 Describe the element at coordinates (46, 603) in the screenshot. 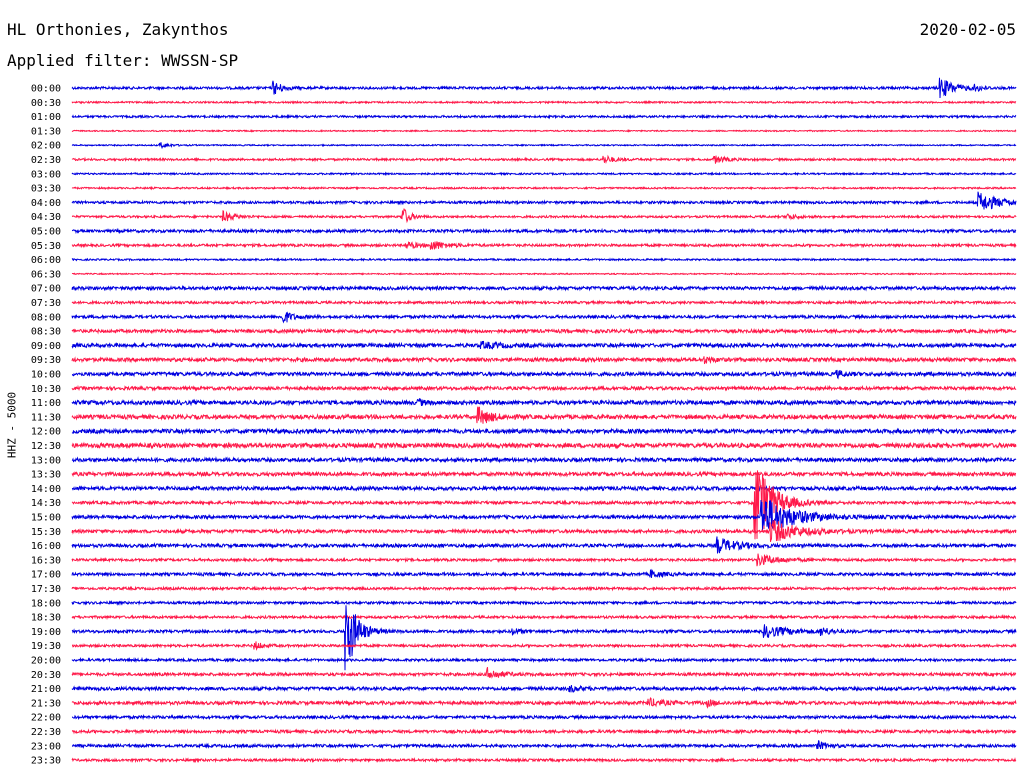

I see `row-label: 18:00` at that location.